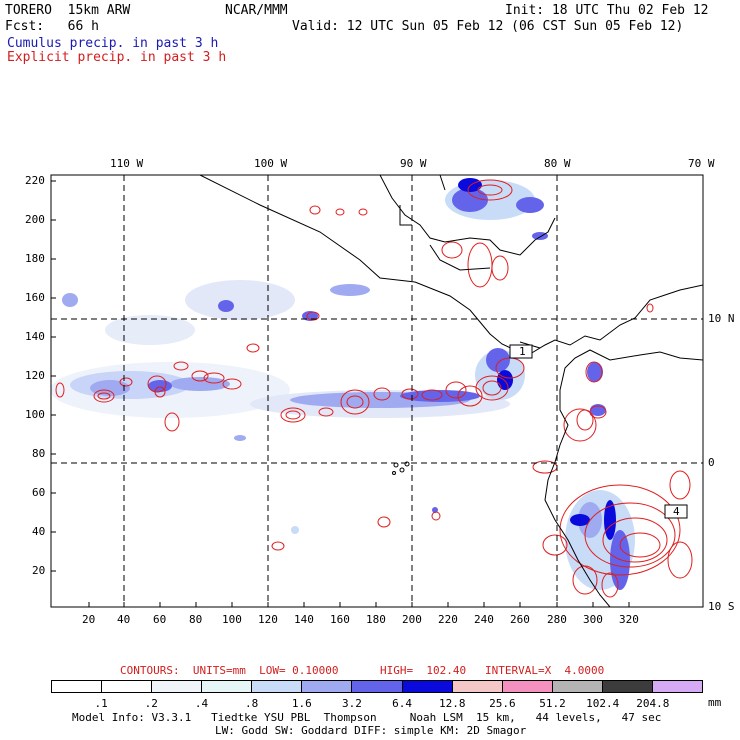 This screenshot has width=740, height=740. Describe the element at coordinates (452, 703) in the screenshot. I see `legend-label: 12.8` at that location.